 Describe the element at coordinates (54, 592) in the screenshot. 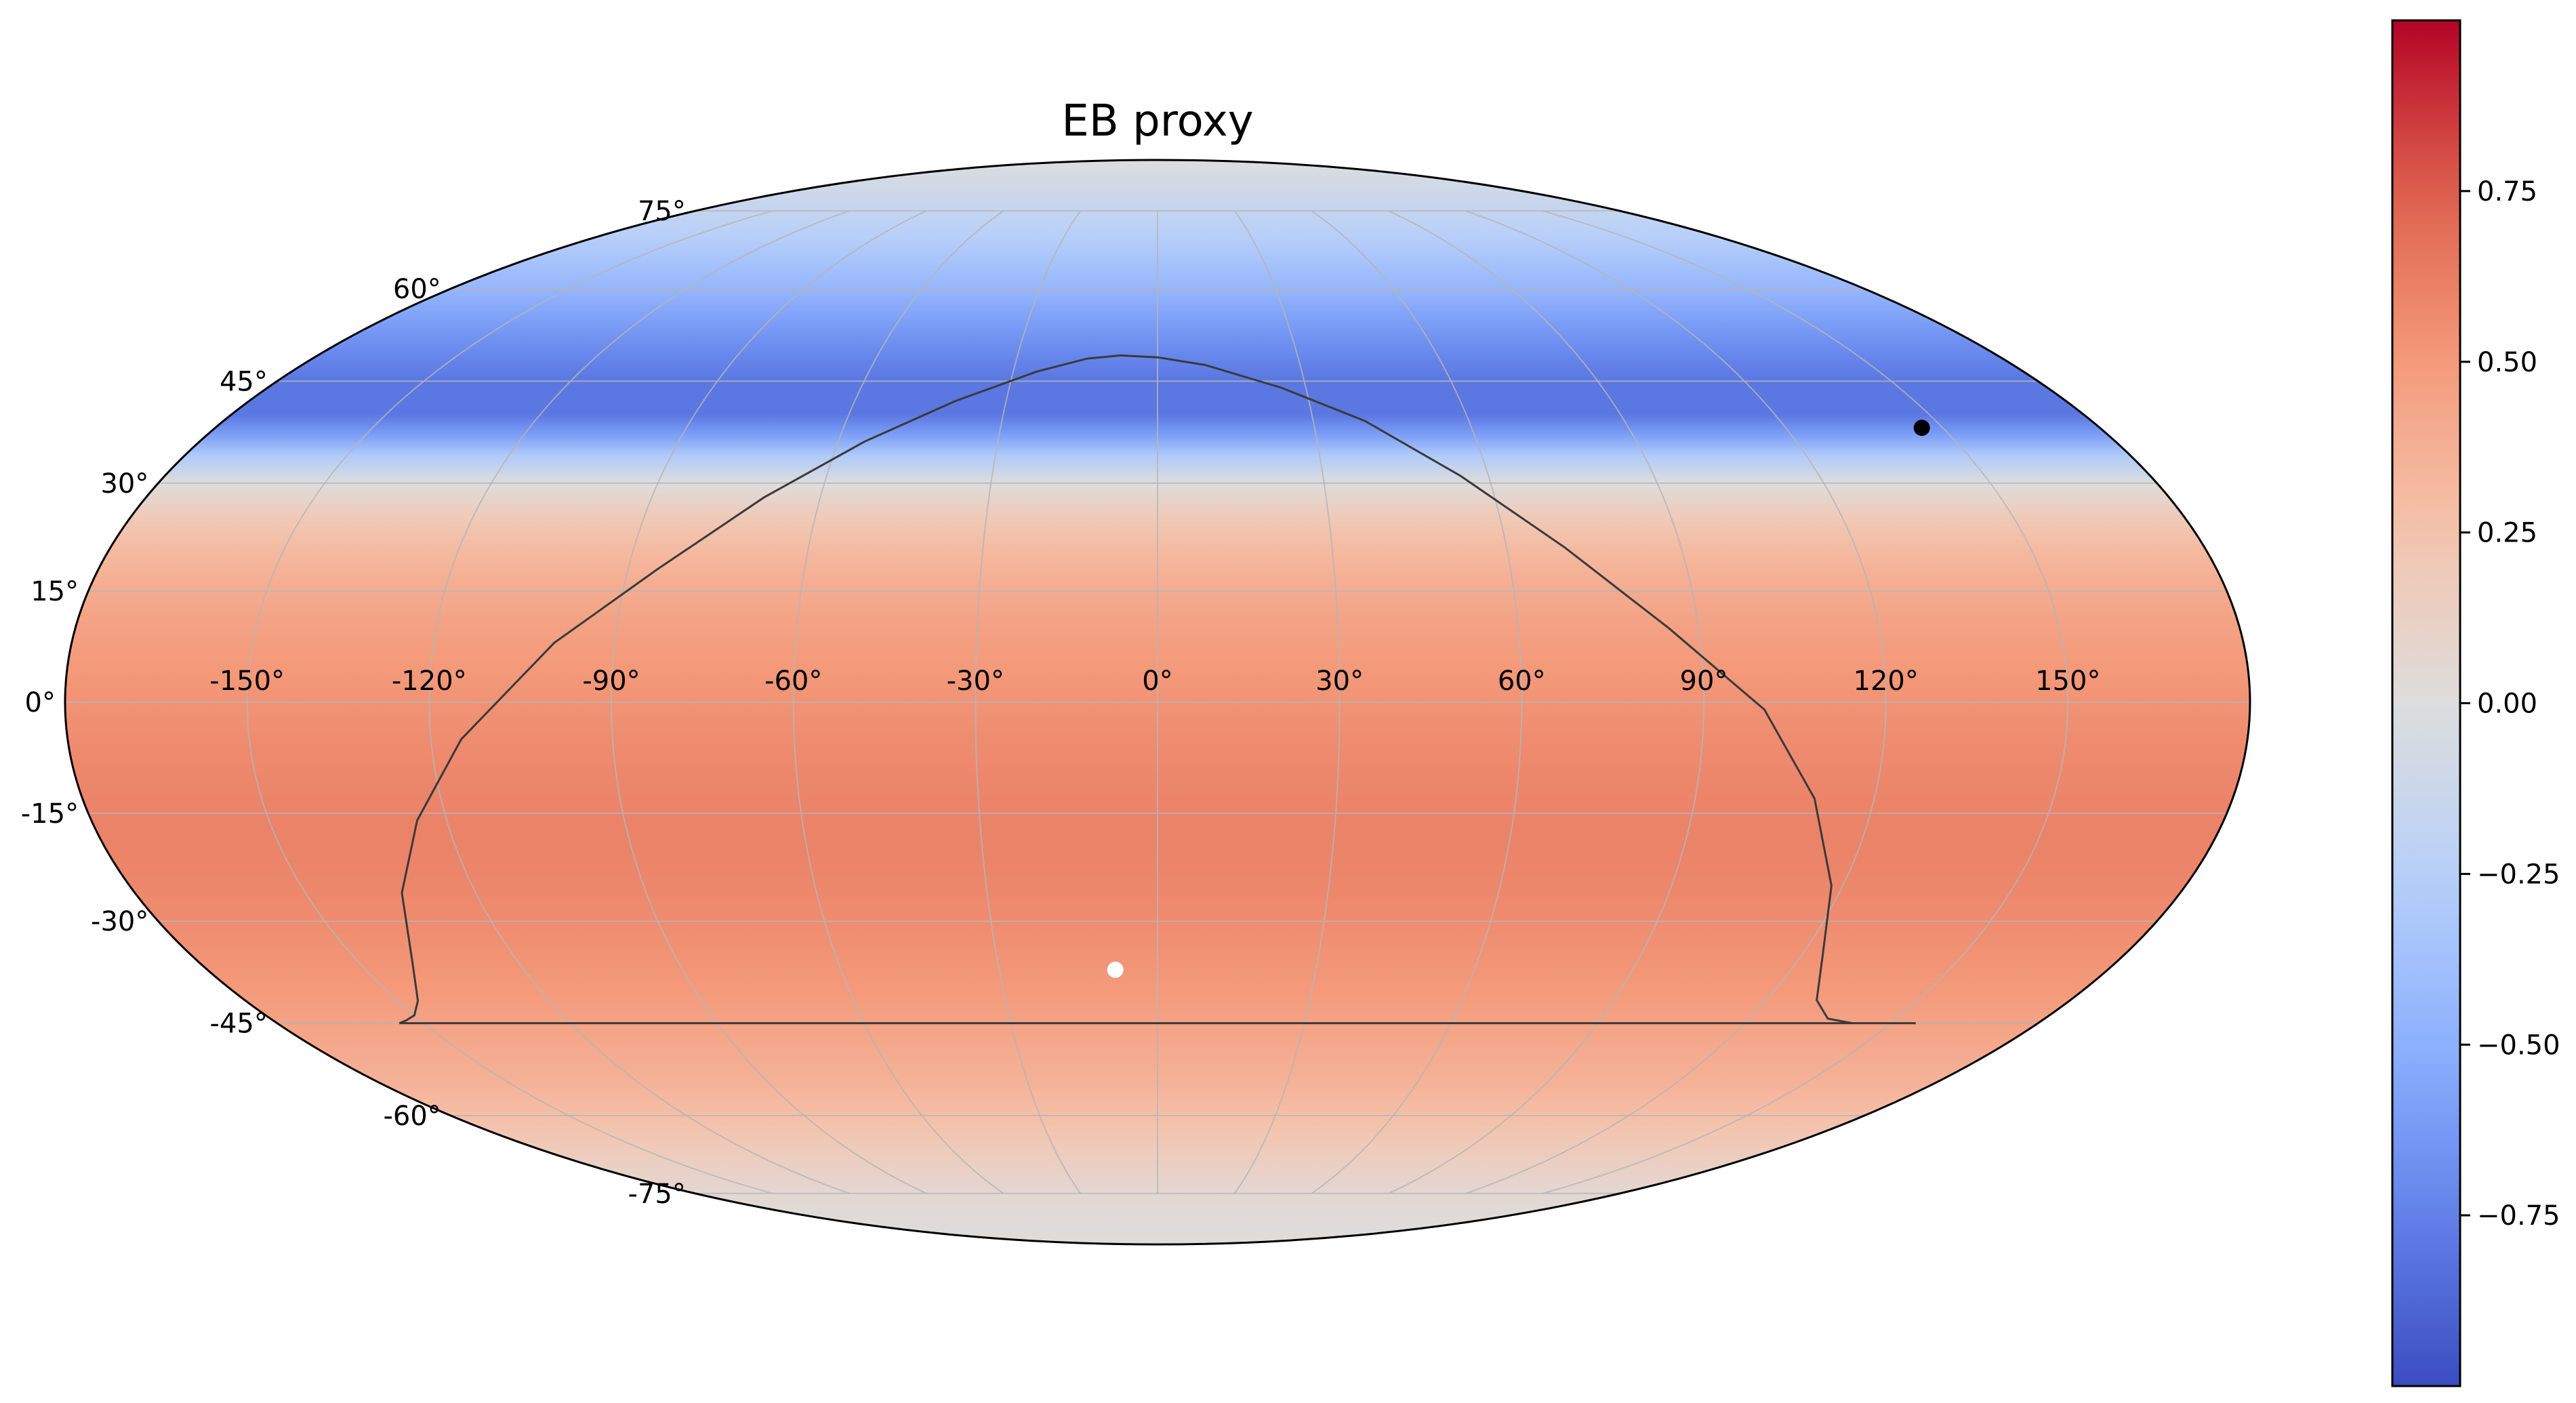

I see `latitude-tick-label: 15°` at that location.